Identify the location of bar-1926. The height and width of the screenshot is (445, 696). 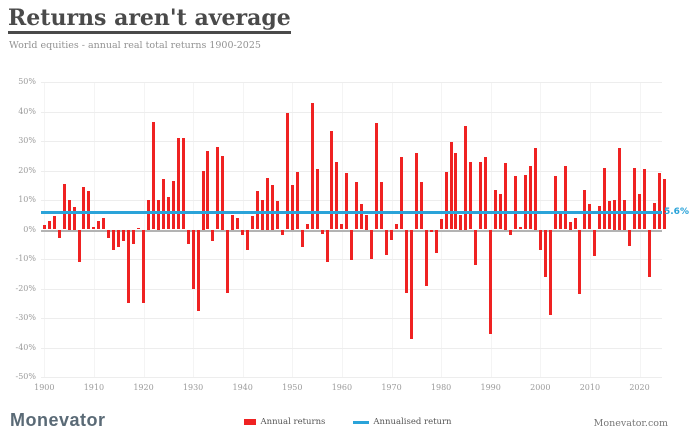
(173, 205).